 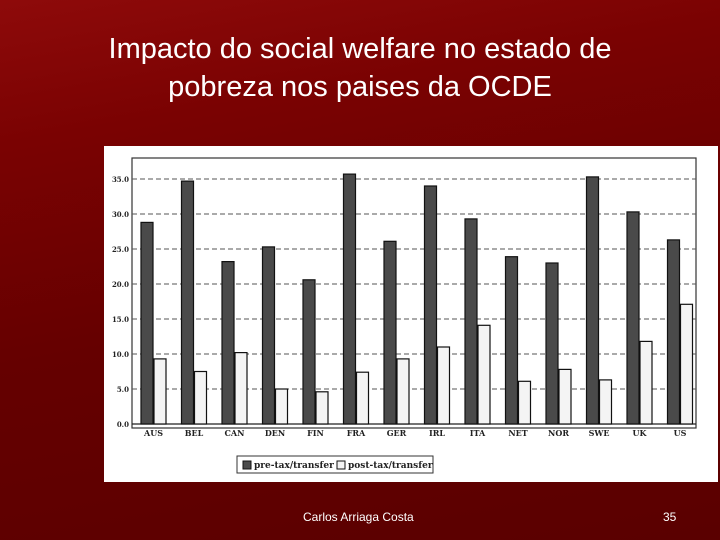 What do you see at coordinates (673, 332) in the screenshot?
I see `bar-pre-us` at bounding box center [673, 332].